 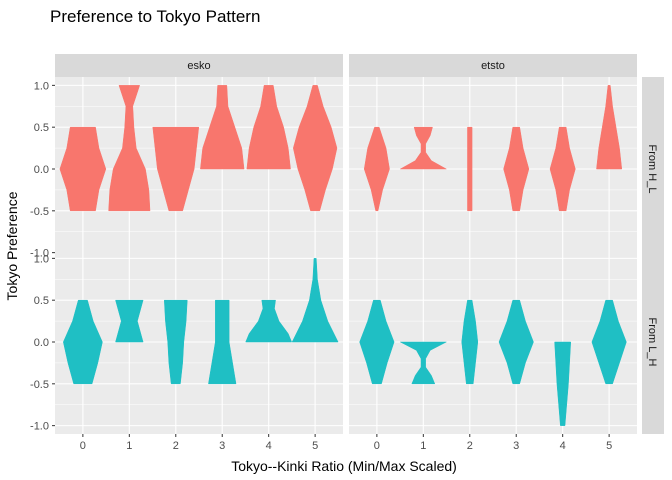 I want to click on column-strip-etsto, so click(x=493, y=65).